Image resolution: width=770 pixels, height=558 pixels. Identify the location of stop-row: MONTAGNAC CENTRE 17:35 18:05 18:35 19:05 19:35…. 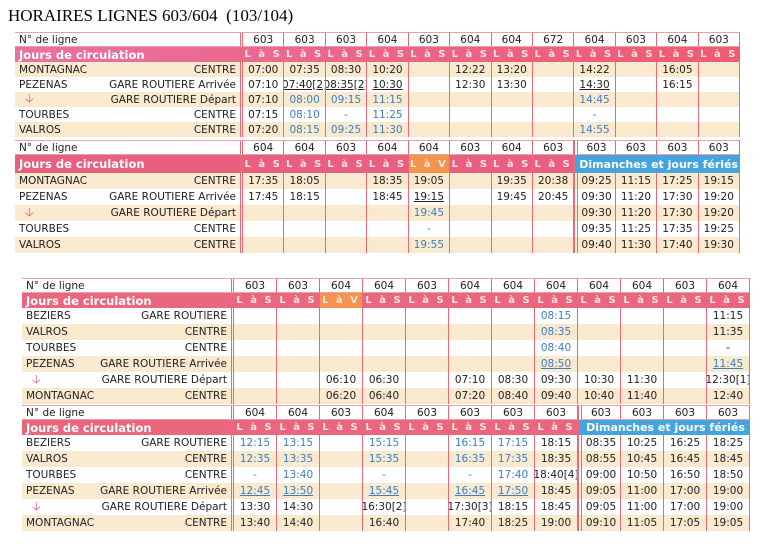
(377, 181).